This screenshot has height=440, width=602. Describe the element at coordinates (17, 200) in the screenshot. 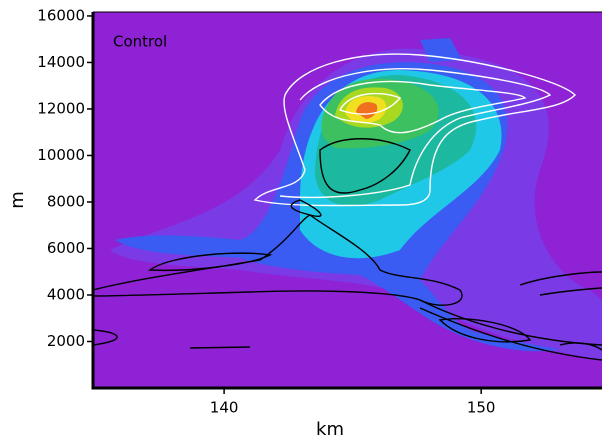

I see `y-axis-label: m` at that location.